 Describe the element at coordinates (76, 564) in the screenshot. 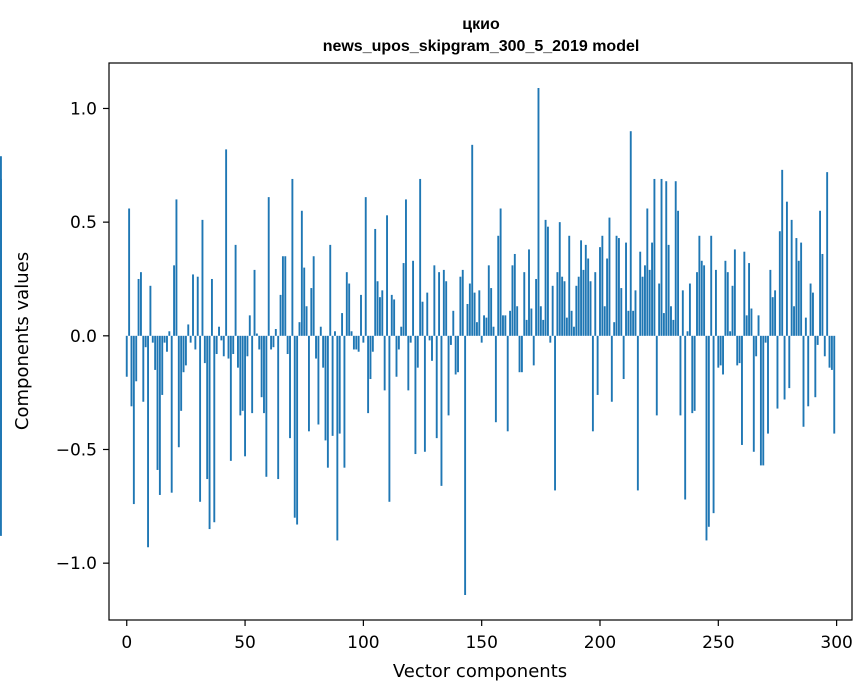

I see `y-tick-label: −1.0` at that location.